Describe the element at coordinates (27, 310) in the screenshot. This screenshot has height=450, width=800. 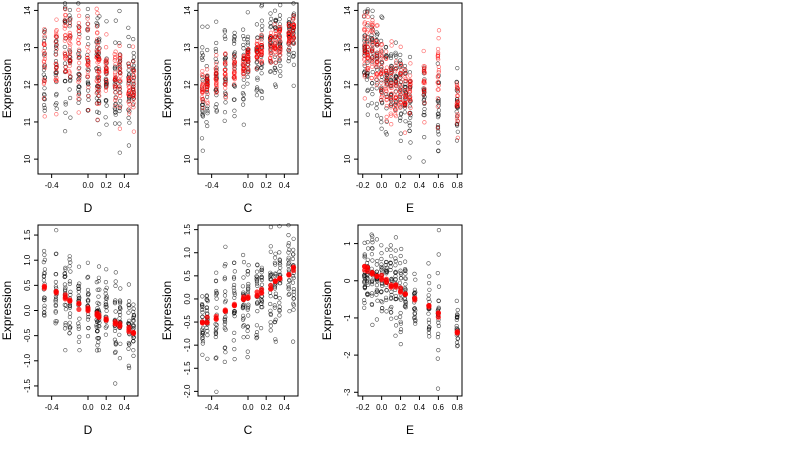
I see `y-tick-label: 0.0` at that location.